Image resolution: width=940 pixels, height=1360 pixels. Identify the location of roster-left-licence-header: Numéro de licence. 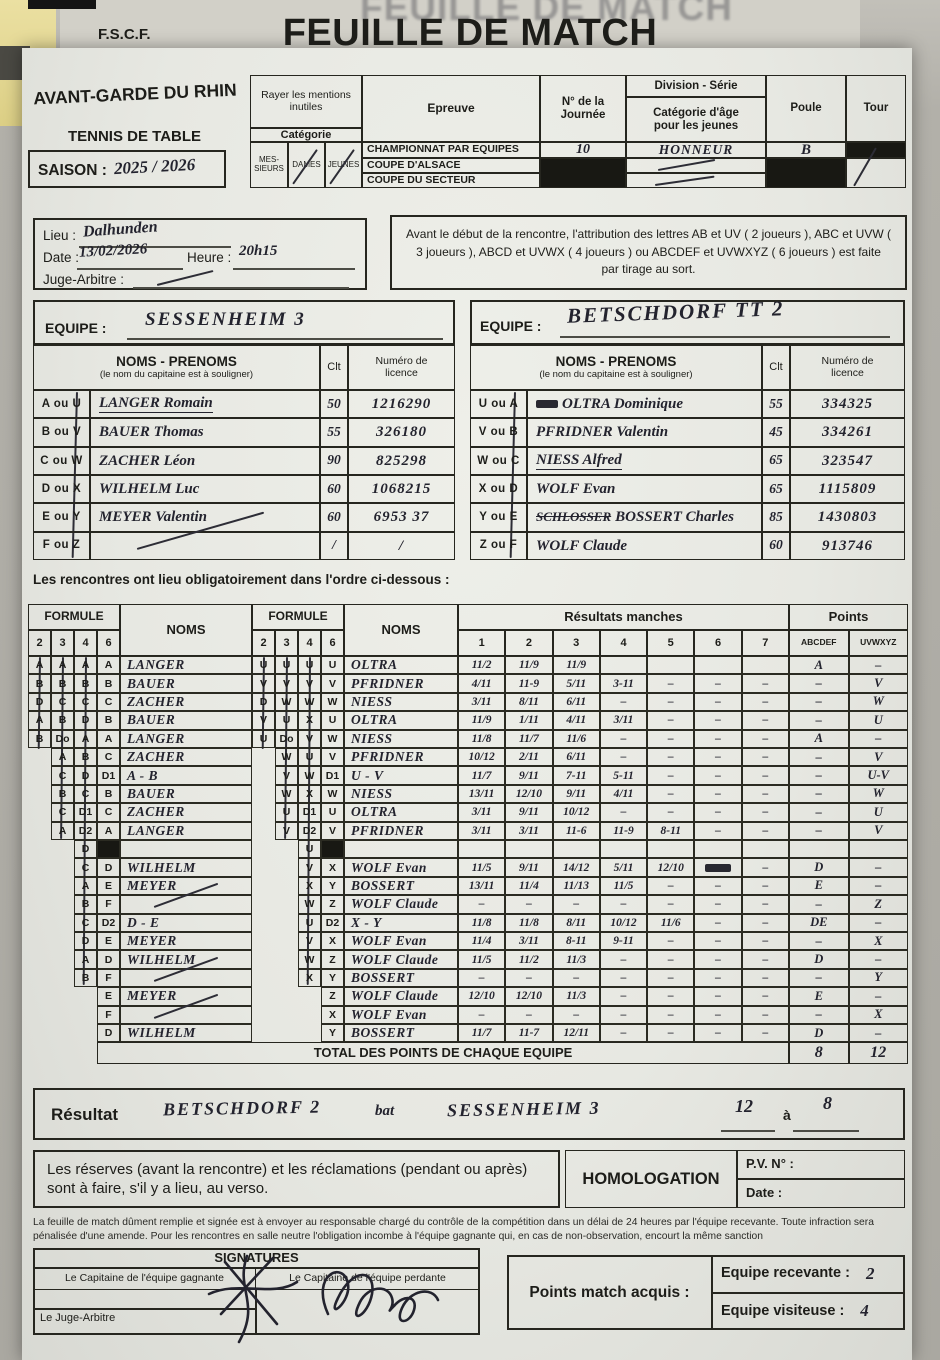
(401, 367).